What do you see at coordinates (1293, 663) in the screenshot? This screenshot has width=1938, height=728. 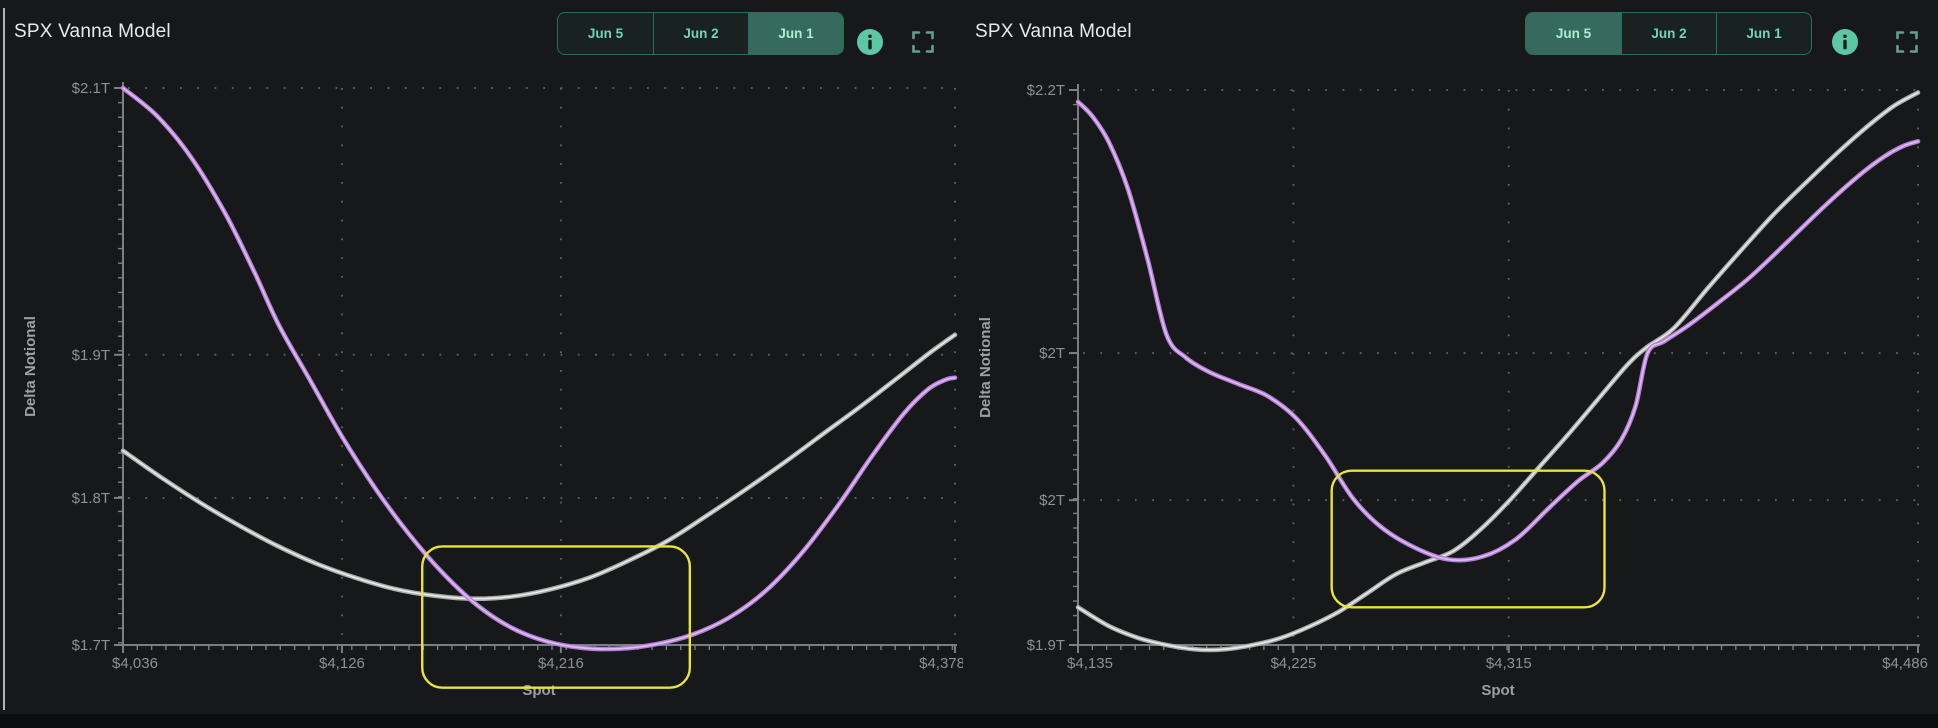 I see `svg-text: $4,225` at bounding box center [1293, 663].